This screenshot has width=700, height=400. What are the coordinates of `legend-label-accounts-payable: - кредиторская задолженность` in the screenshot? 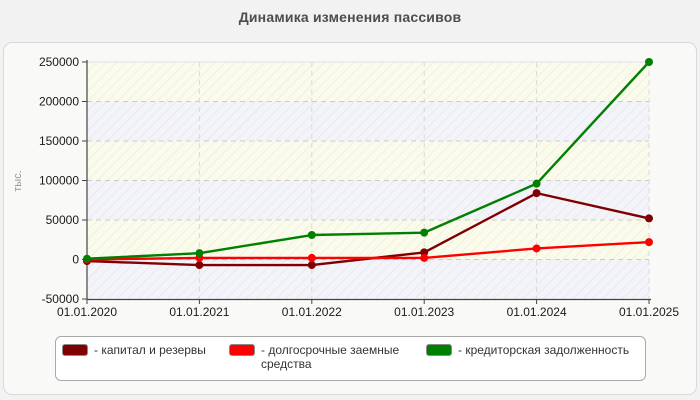 It's located at (544, 350).